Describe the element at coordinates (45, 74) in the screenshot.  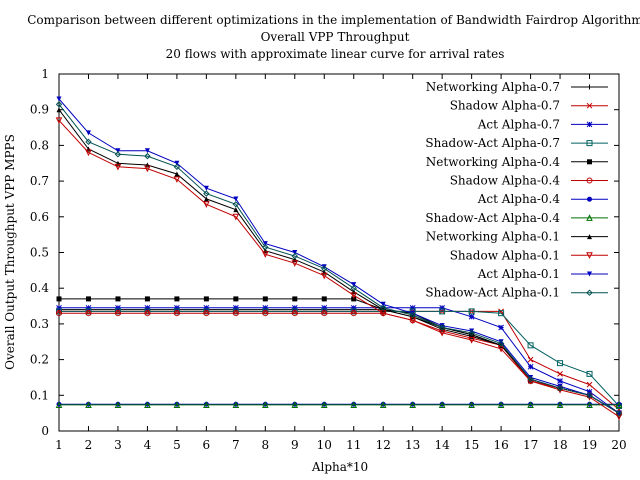
I see `y-tick-label: 1` at that location.